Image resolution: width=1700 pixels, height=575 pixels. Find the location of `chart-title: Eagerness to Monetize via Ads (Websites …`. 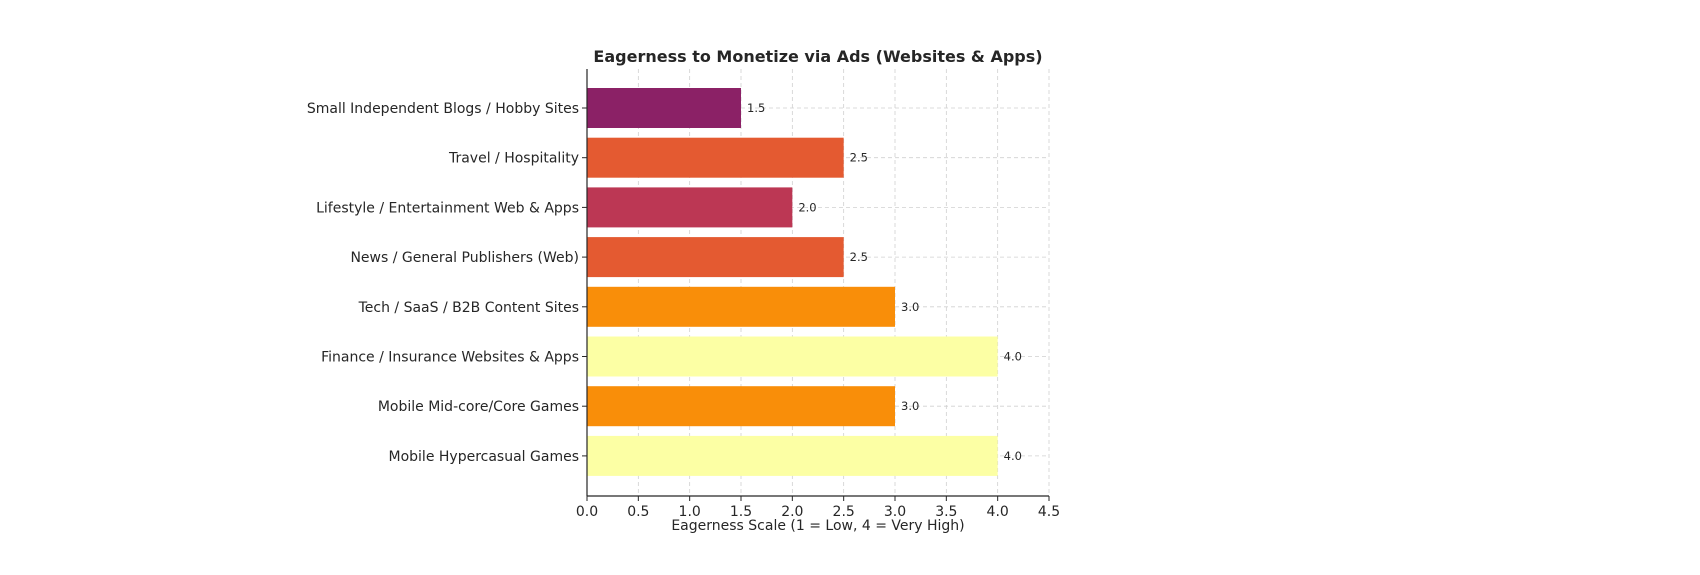

chart-title: Eagerness to Monetize via Ads (Websites … is located at coordinates (817, 56).